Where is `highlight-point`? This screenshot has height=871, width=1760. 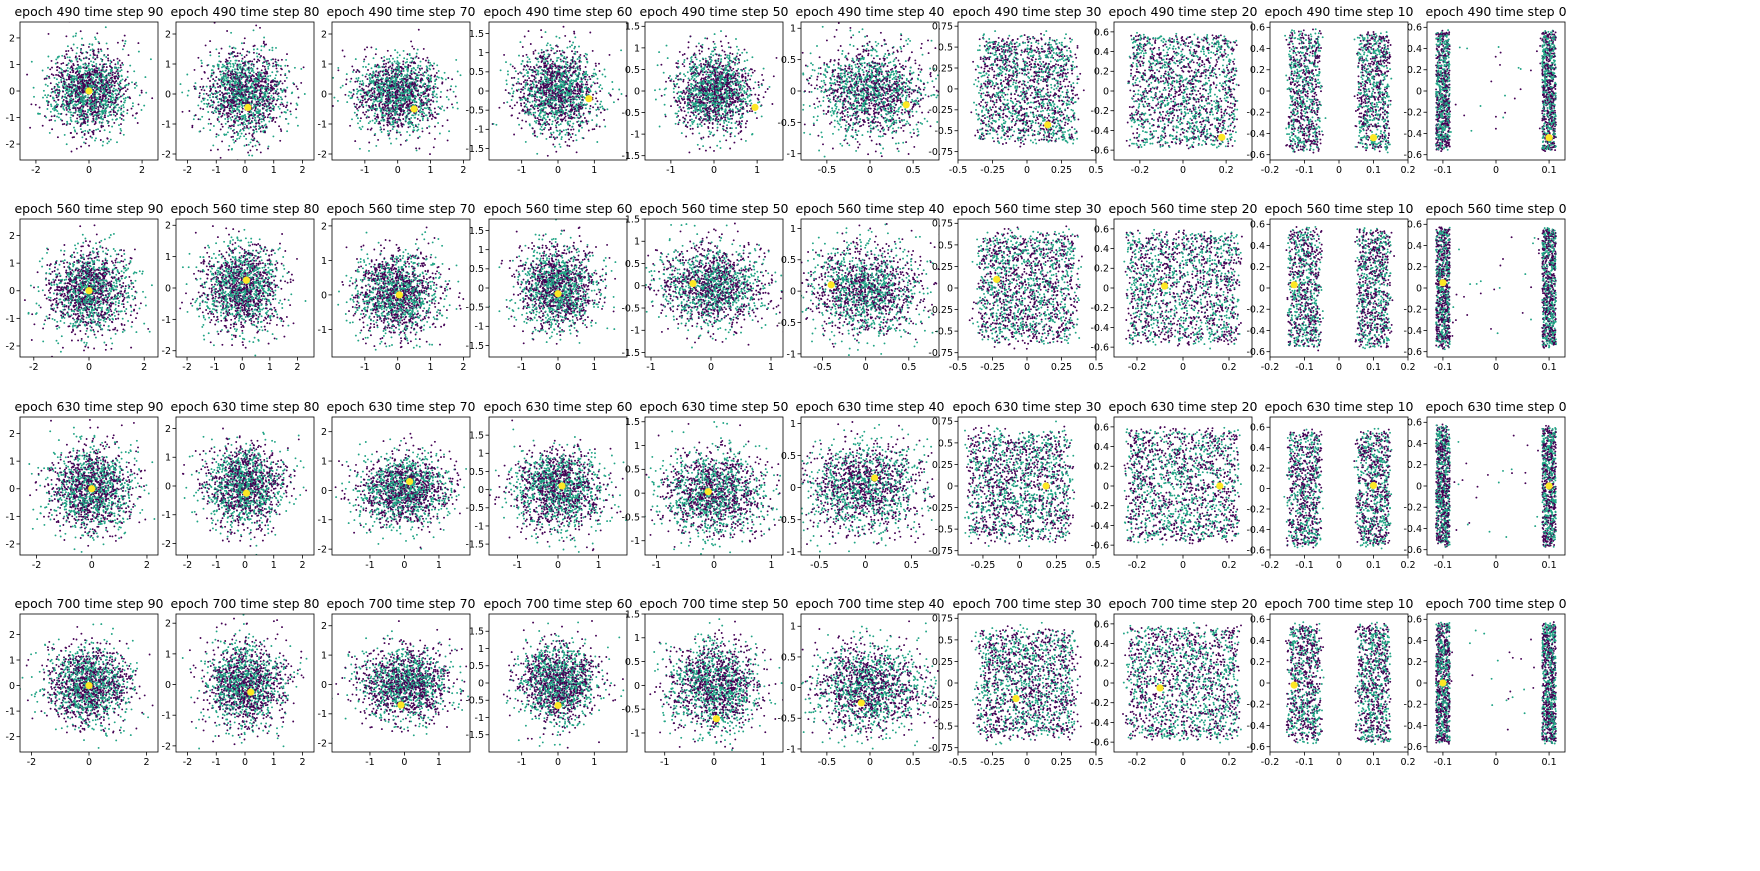
highlight-point is located at coordinates (414, 108).